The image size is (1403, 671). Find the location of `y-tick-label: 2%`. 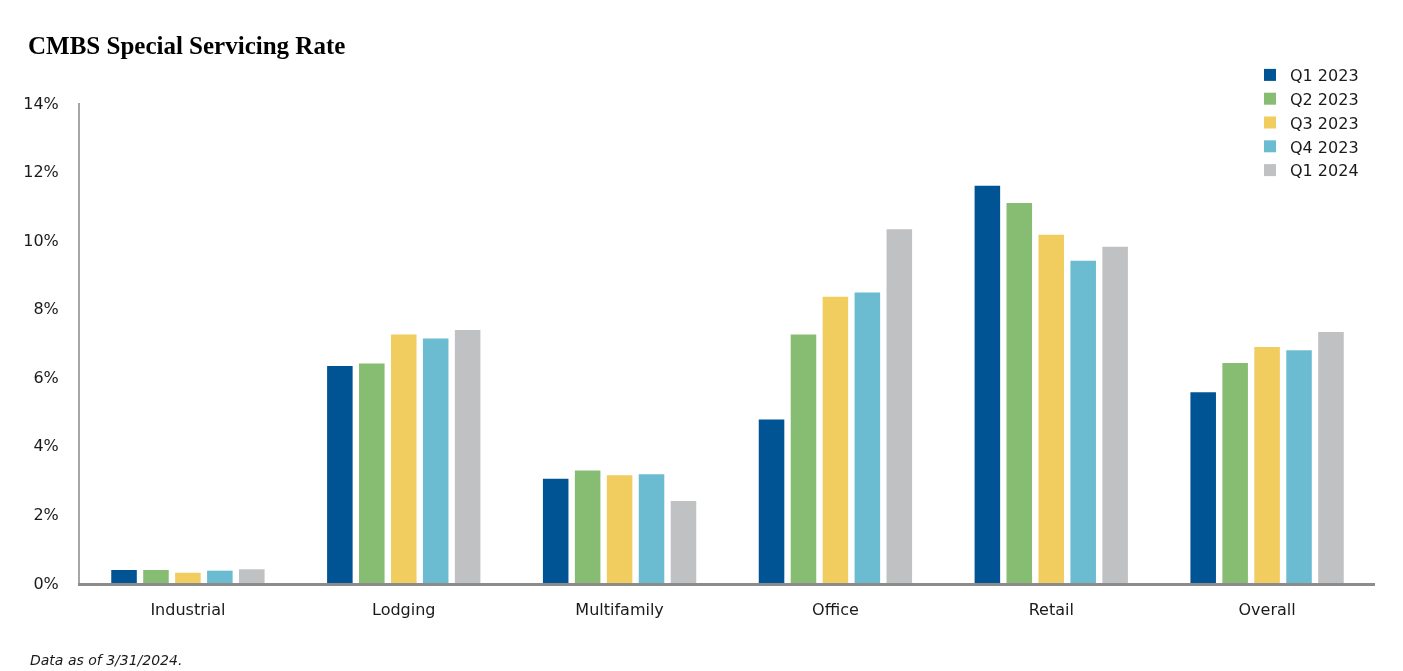

y-tick-label: 2% is located at coordinates (46, 515).